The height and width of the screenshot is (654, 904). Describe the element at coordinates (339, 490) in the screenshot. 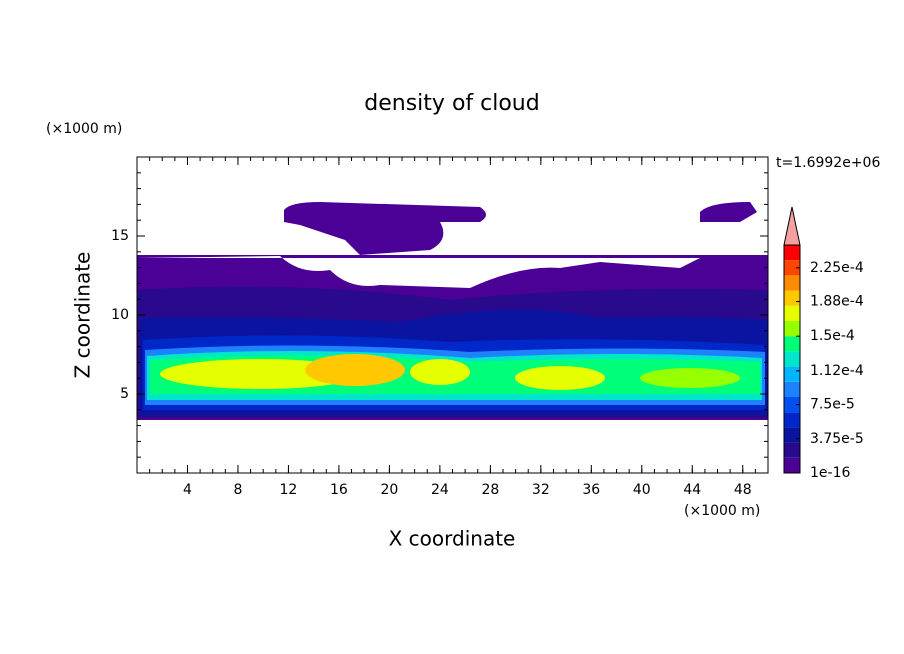

I see `x-tick-label: 16` at that location.